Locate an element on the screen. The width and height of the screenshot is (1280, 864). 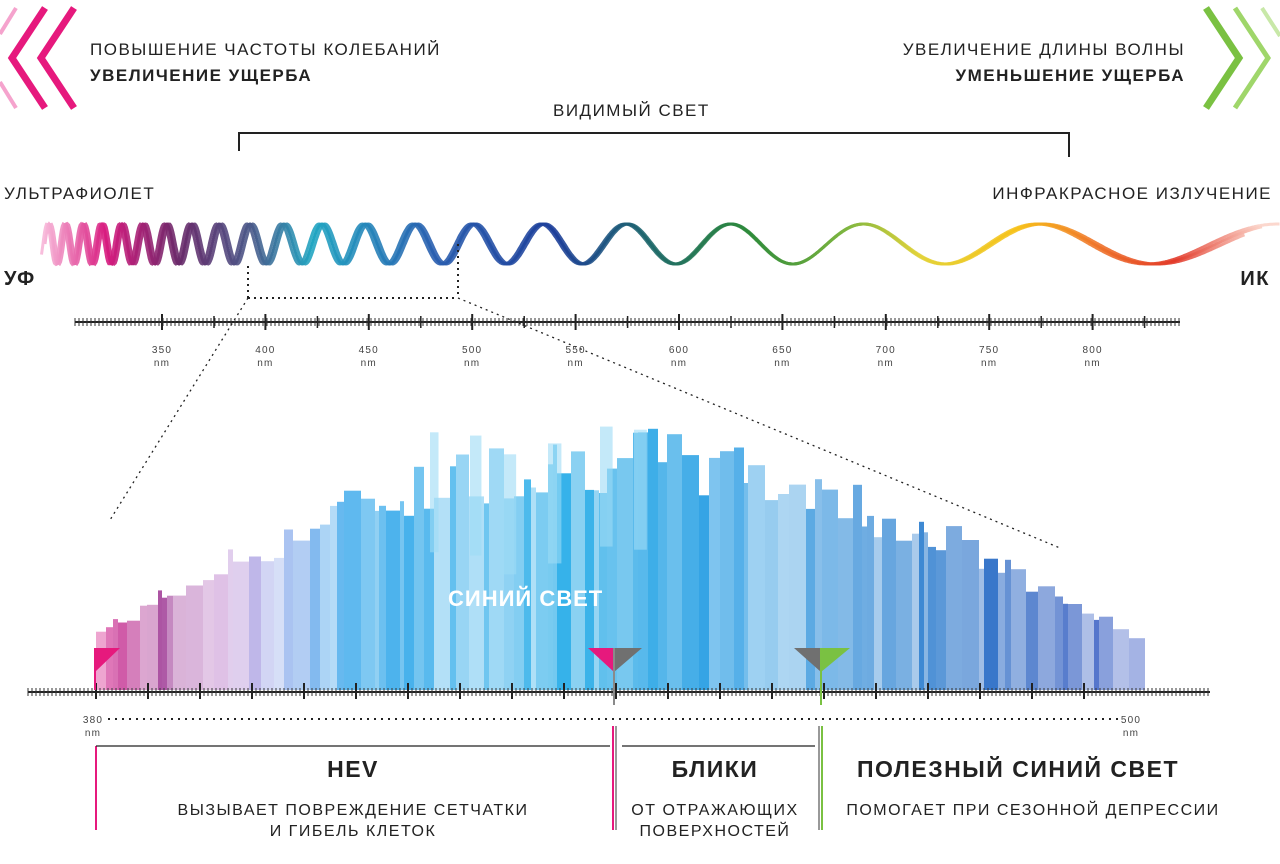
scale-label: 400 nm is located at coordinates (265, 357).